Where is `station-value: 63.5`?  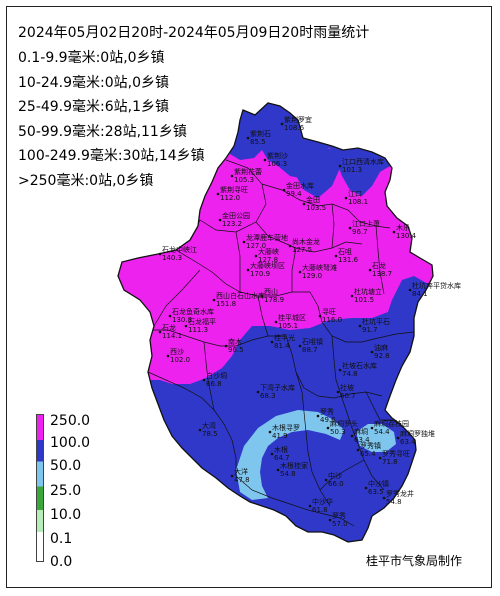 station-value: 63.5 is located at coordinates (376, 492).